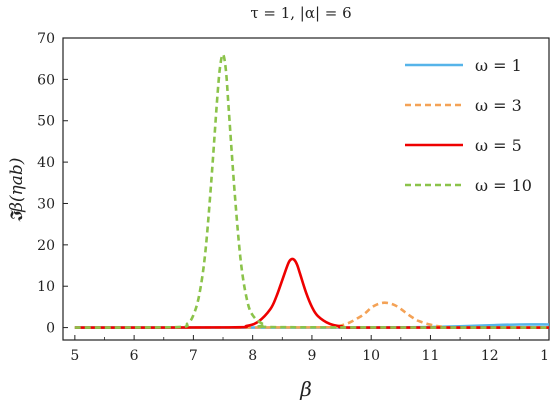 This screenshot has height=407, width=550. Describe the element at coordinates (193, 356) in the screenshot. I see `x-tick-label: 7` at that location.